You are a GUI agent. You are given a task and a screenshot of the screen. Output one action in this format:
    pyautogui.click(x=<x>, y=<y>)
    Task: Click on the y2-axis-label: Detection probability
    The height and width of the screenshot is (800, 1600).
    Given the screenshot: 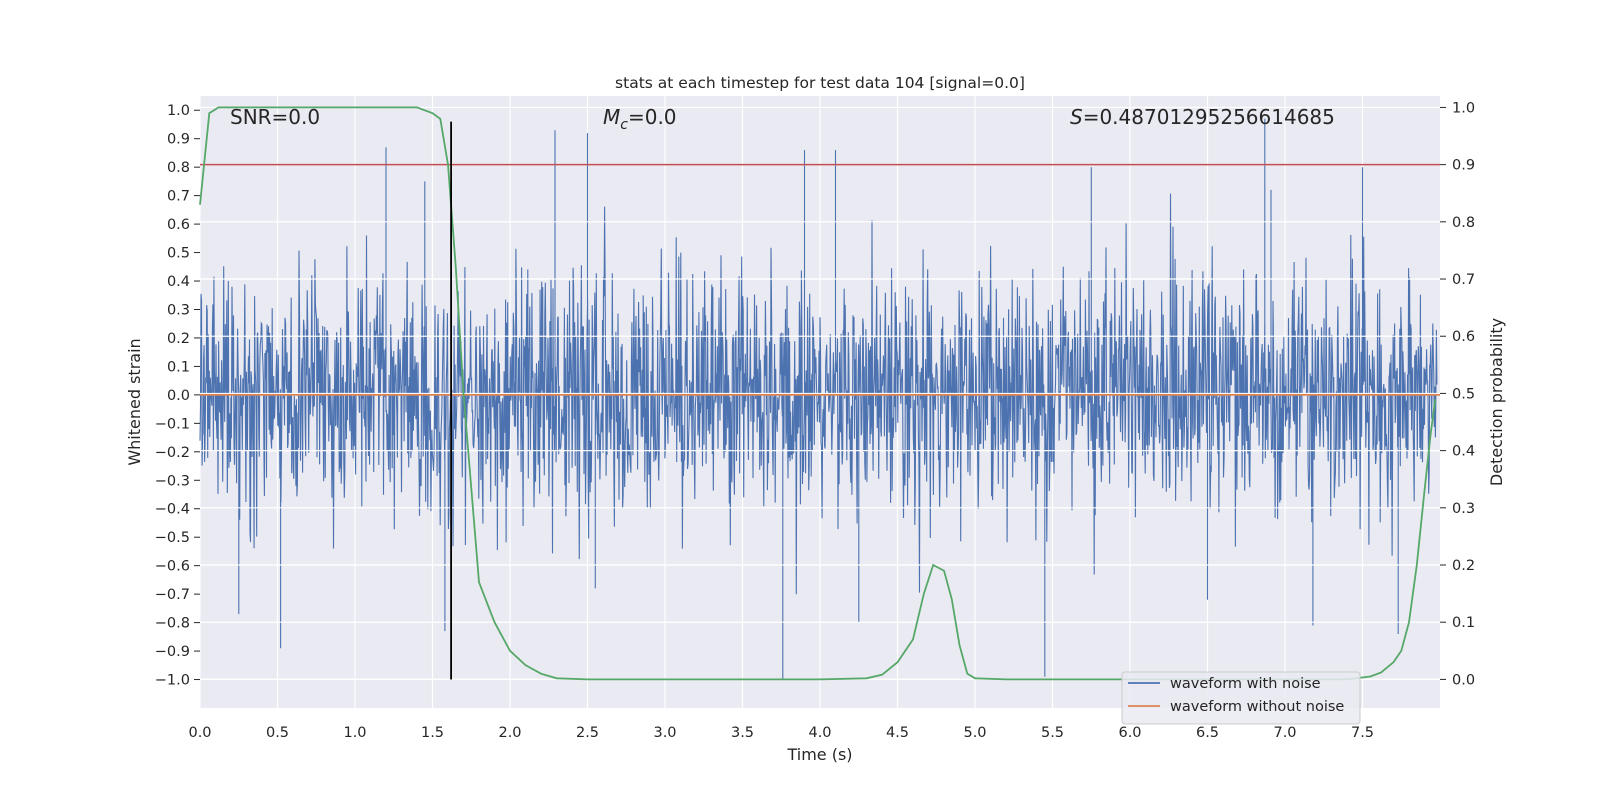 What is the action you would take?
    pyautogui.click(x=1496, y=402)
    